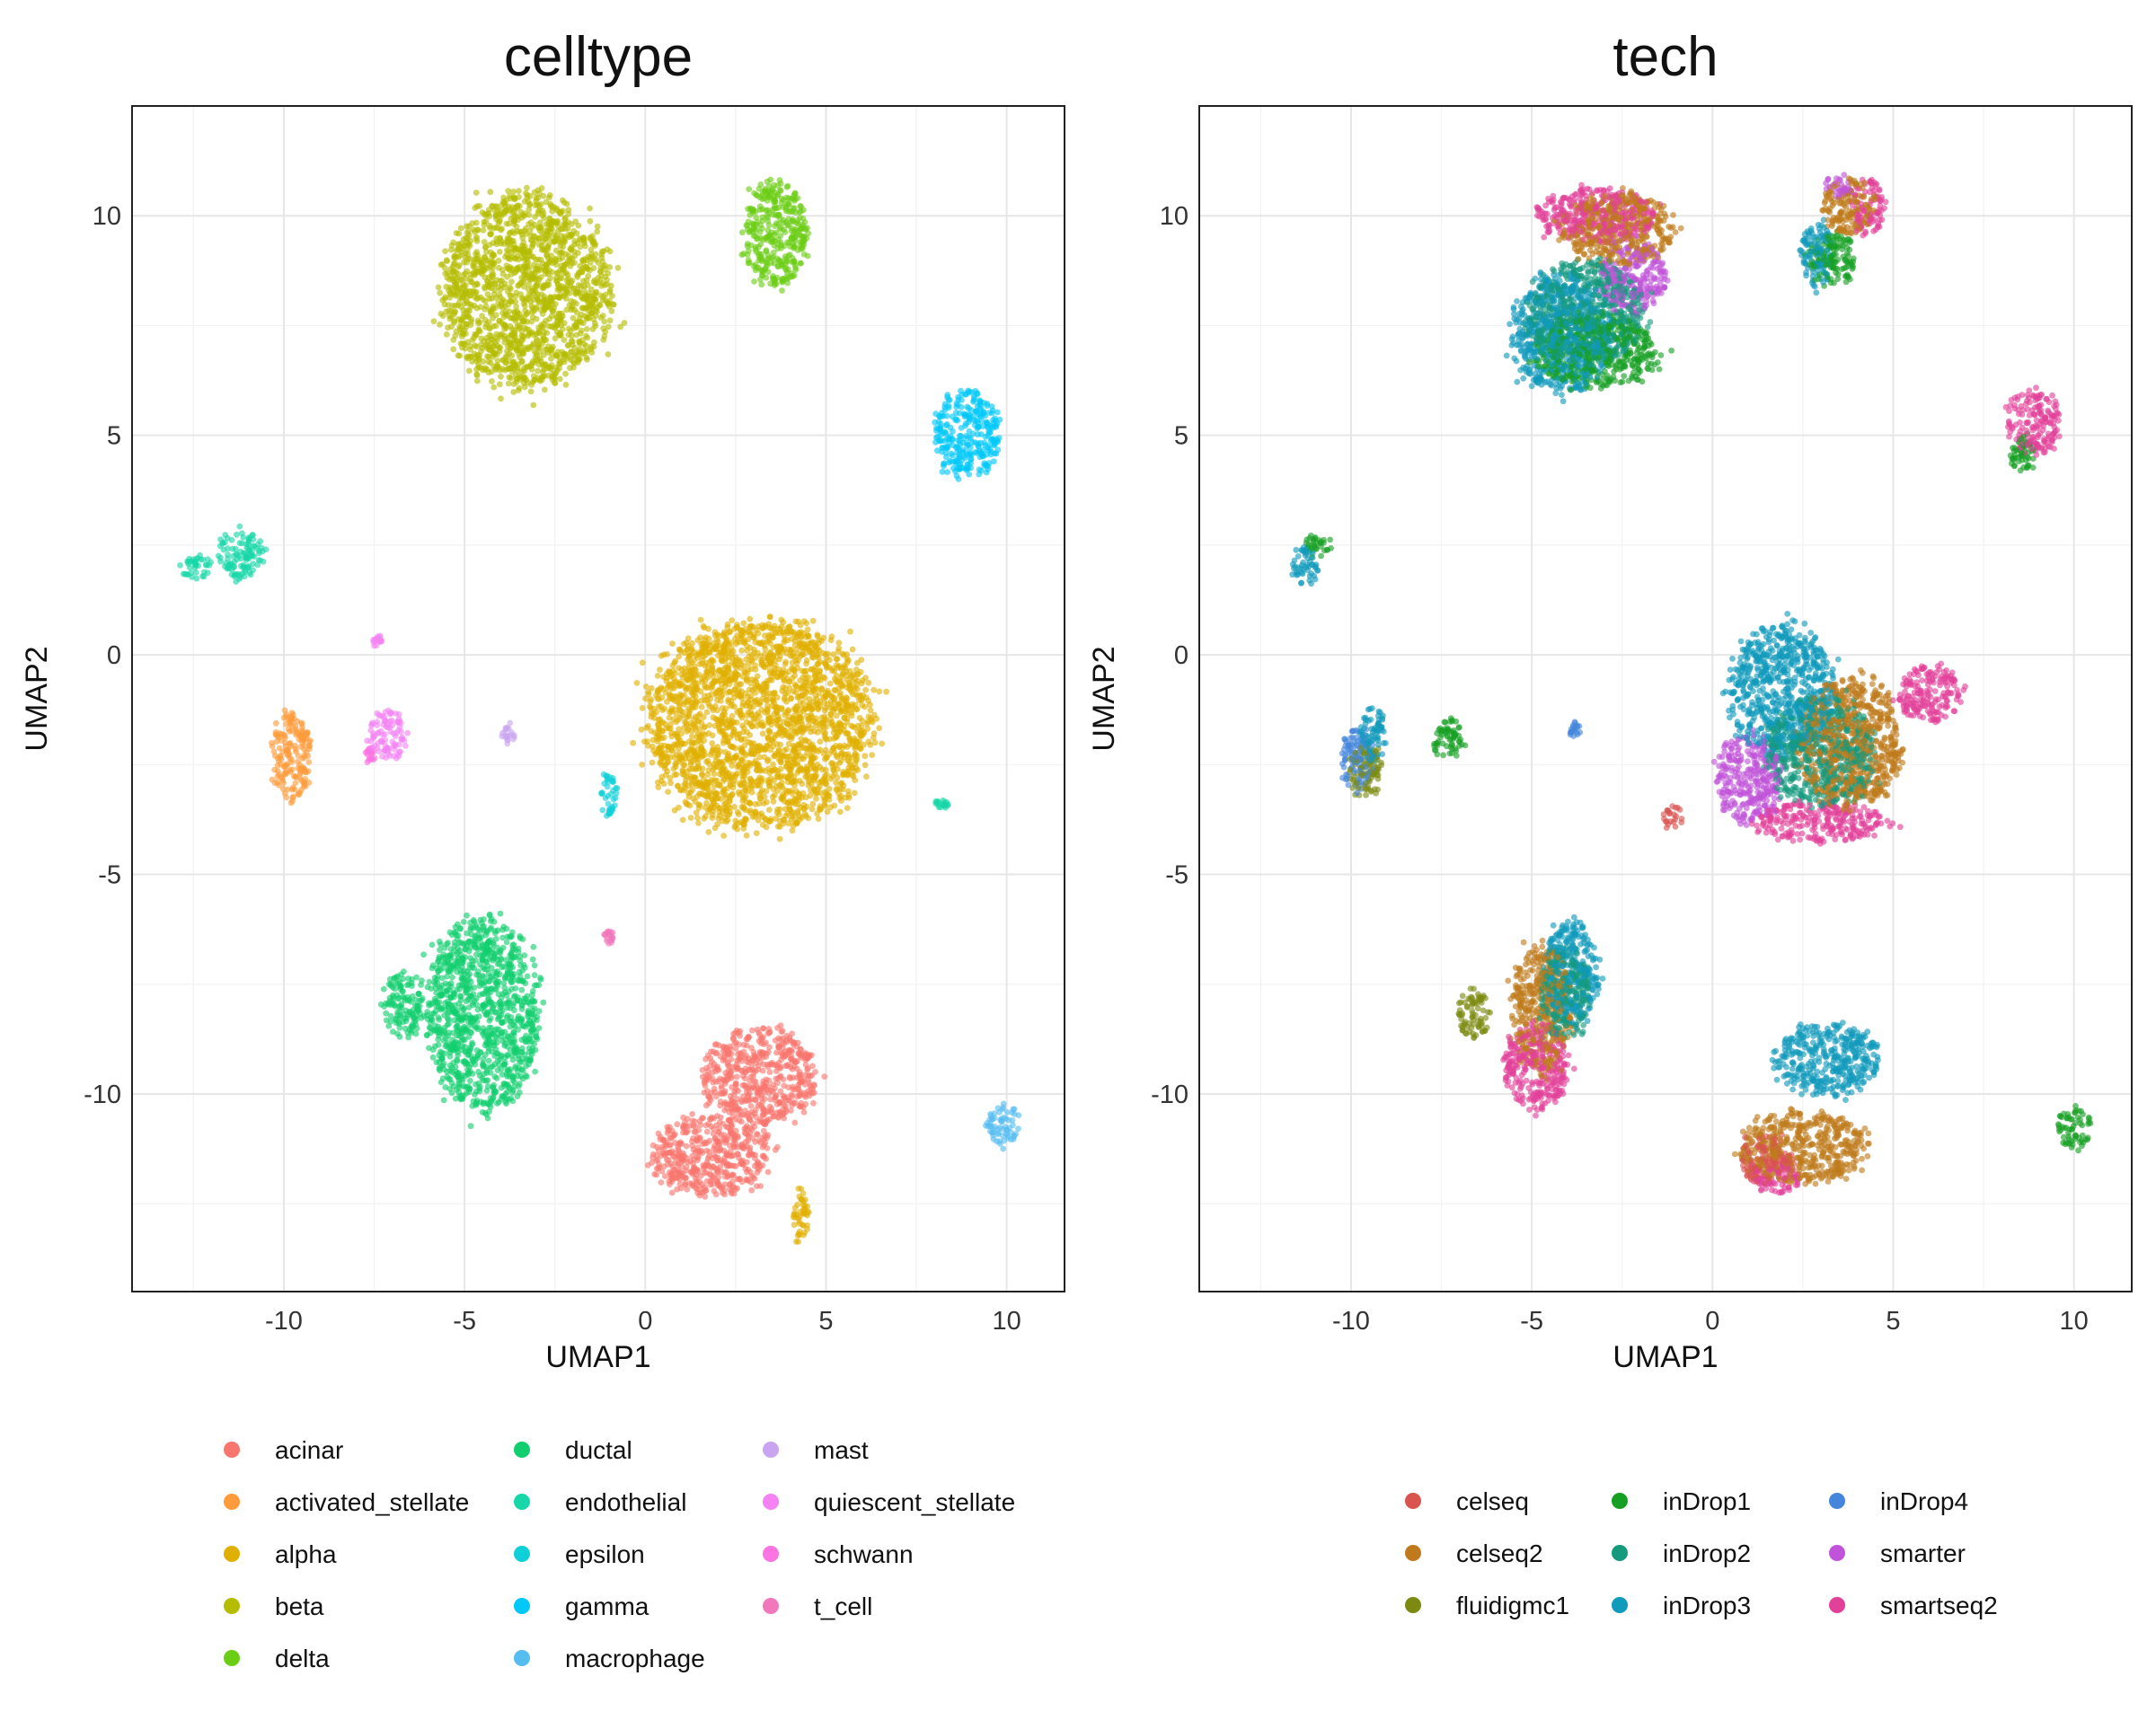  What do you see at coordinates (510, 723) in the screenshot?
I see `point-mast` at bounding box center [510, 723].